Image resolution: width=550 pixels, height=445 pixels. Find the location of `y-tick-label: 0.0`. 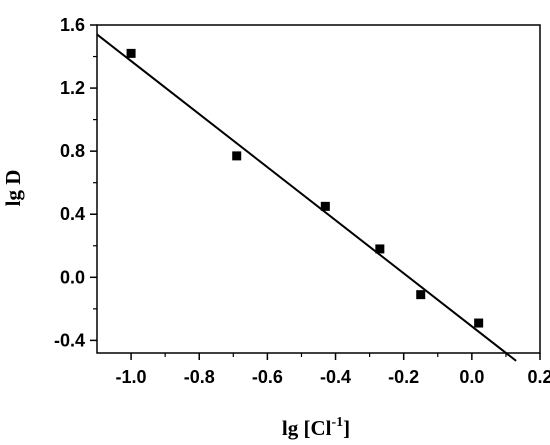

y-tick-label: 0.0 is located at coordinates (72, 277).